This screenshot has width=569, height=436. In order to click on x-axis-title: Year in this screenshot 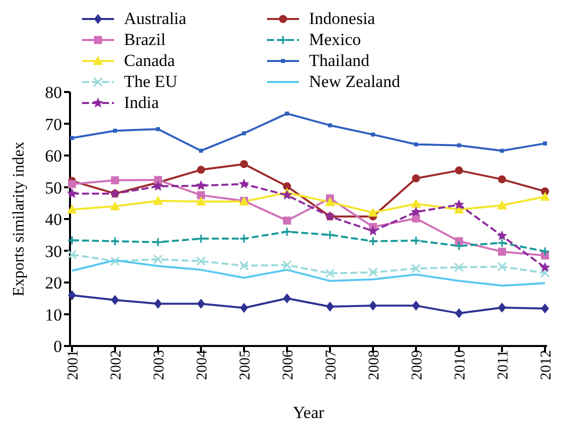, I will do `click(308, 412)`.